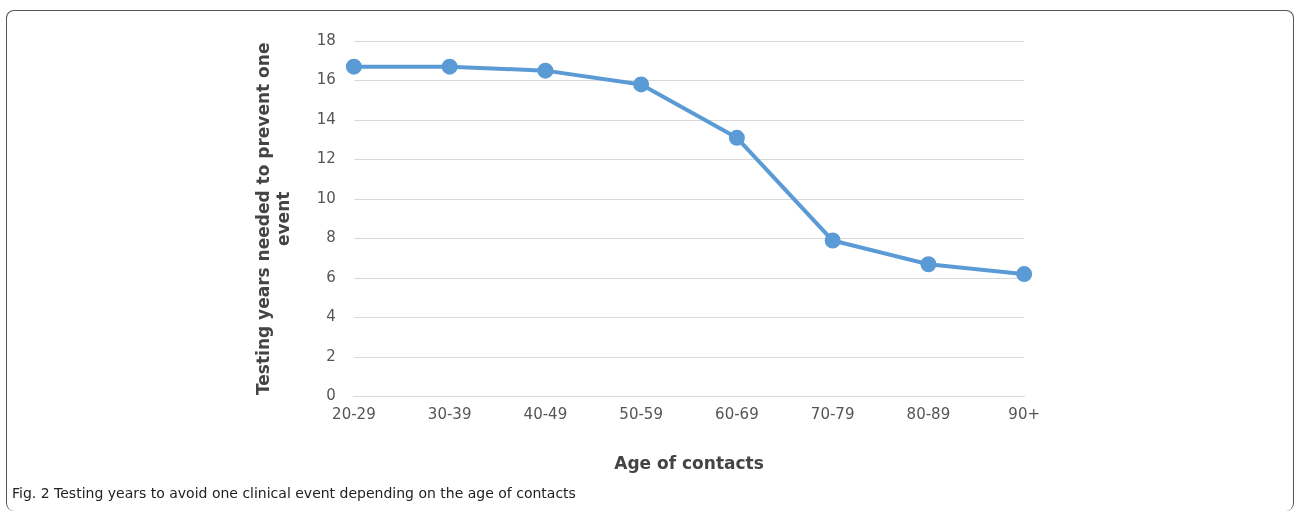 The width and height of the screenshot is (1296, 511). What do you see at coordinates (326, 79) in the screenshot?
I see `y-tick-label: 16` at bounding box center [326, 79].